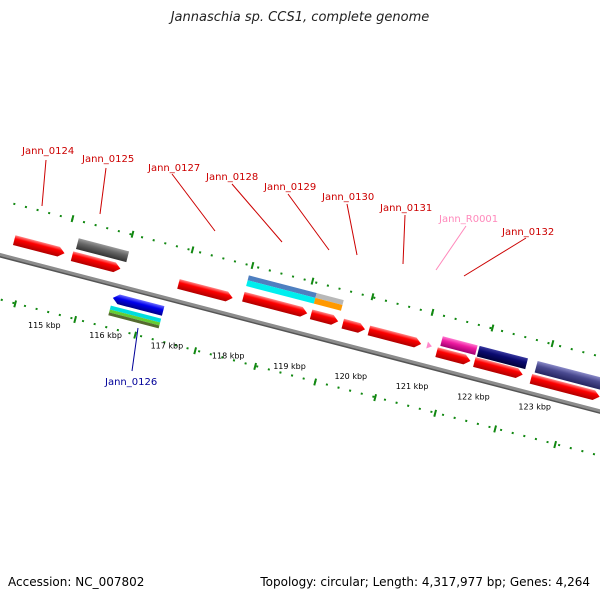  I want to click on scale-tick-label: 120 kbp, so click(351, 376).